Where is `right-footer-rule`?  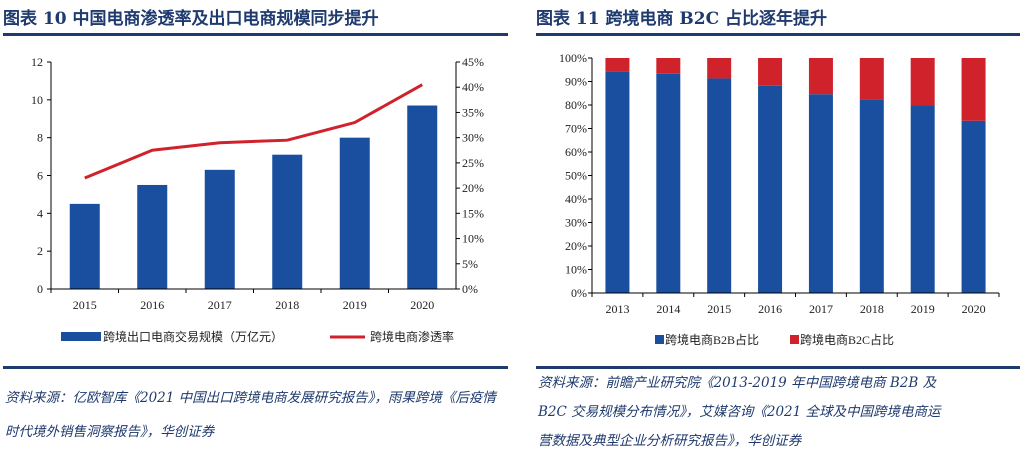
right-footer-rule is located at coordinates (778, 367).